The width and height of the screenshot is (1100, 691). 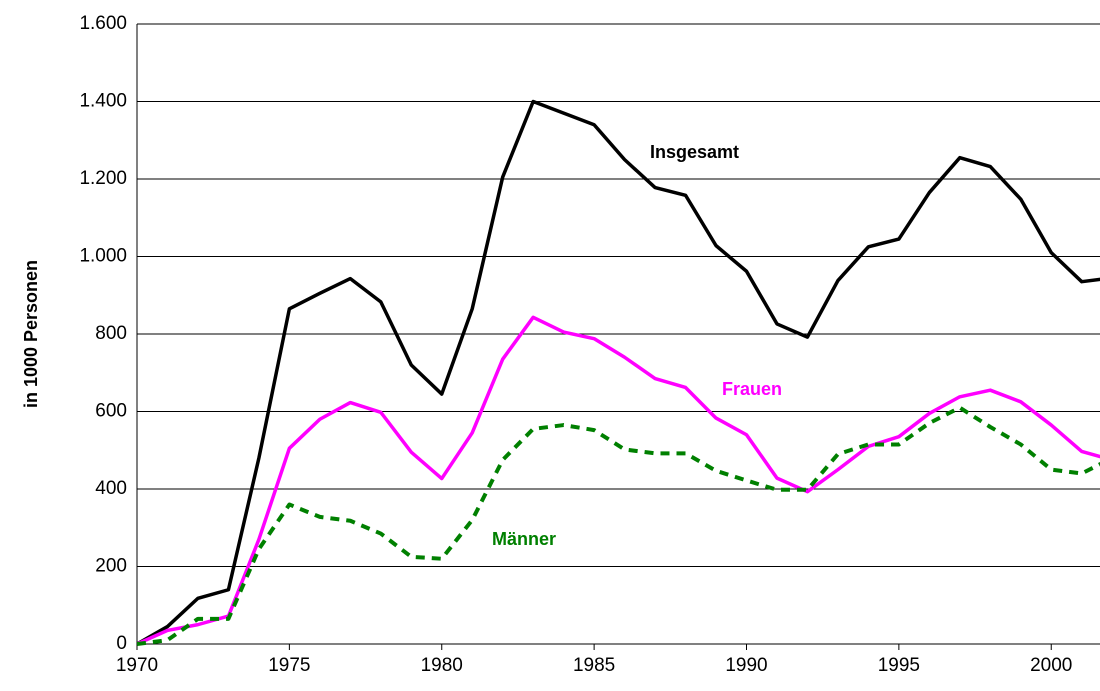 I want to click on y-tick-label: 200, so click(x=111, y=566).